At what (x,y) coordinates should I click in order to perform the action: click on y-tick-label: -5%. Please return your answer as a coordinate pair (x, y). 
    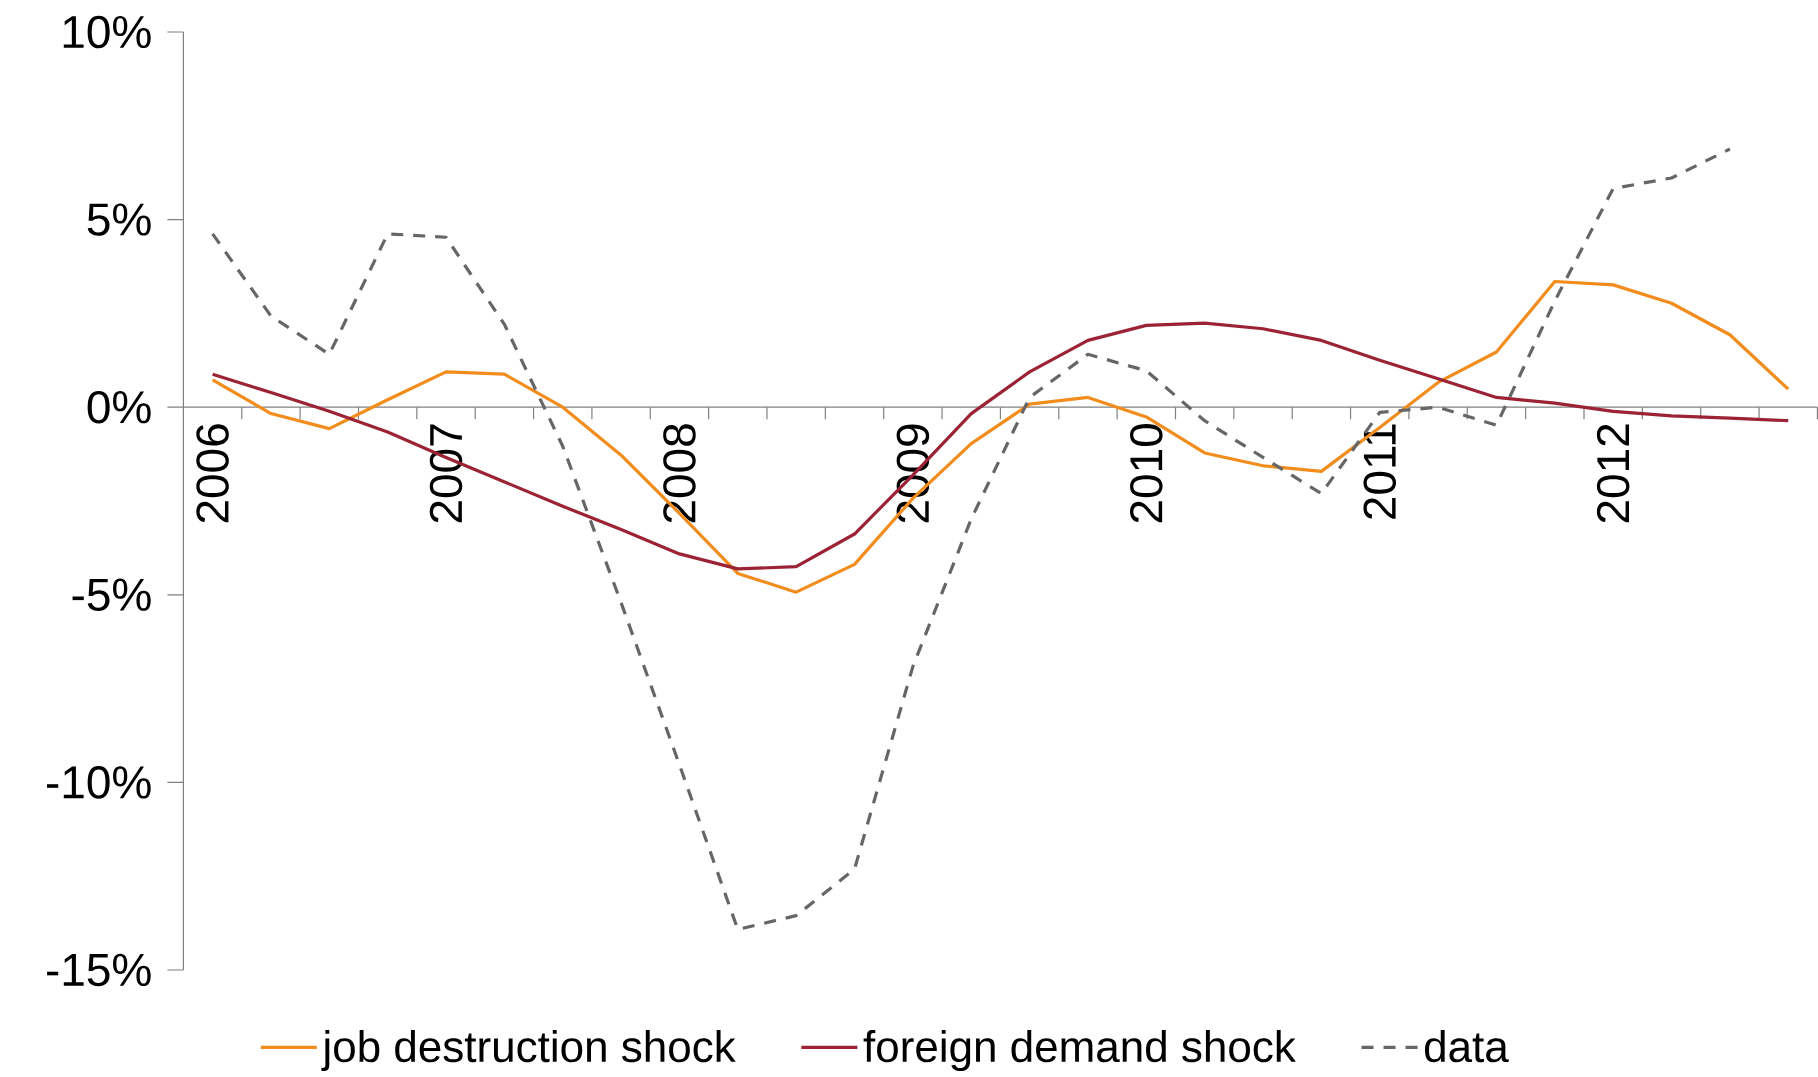
    Looking at the image, I should click on (111, 594).